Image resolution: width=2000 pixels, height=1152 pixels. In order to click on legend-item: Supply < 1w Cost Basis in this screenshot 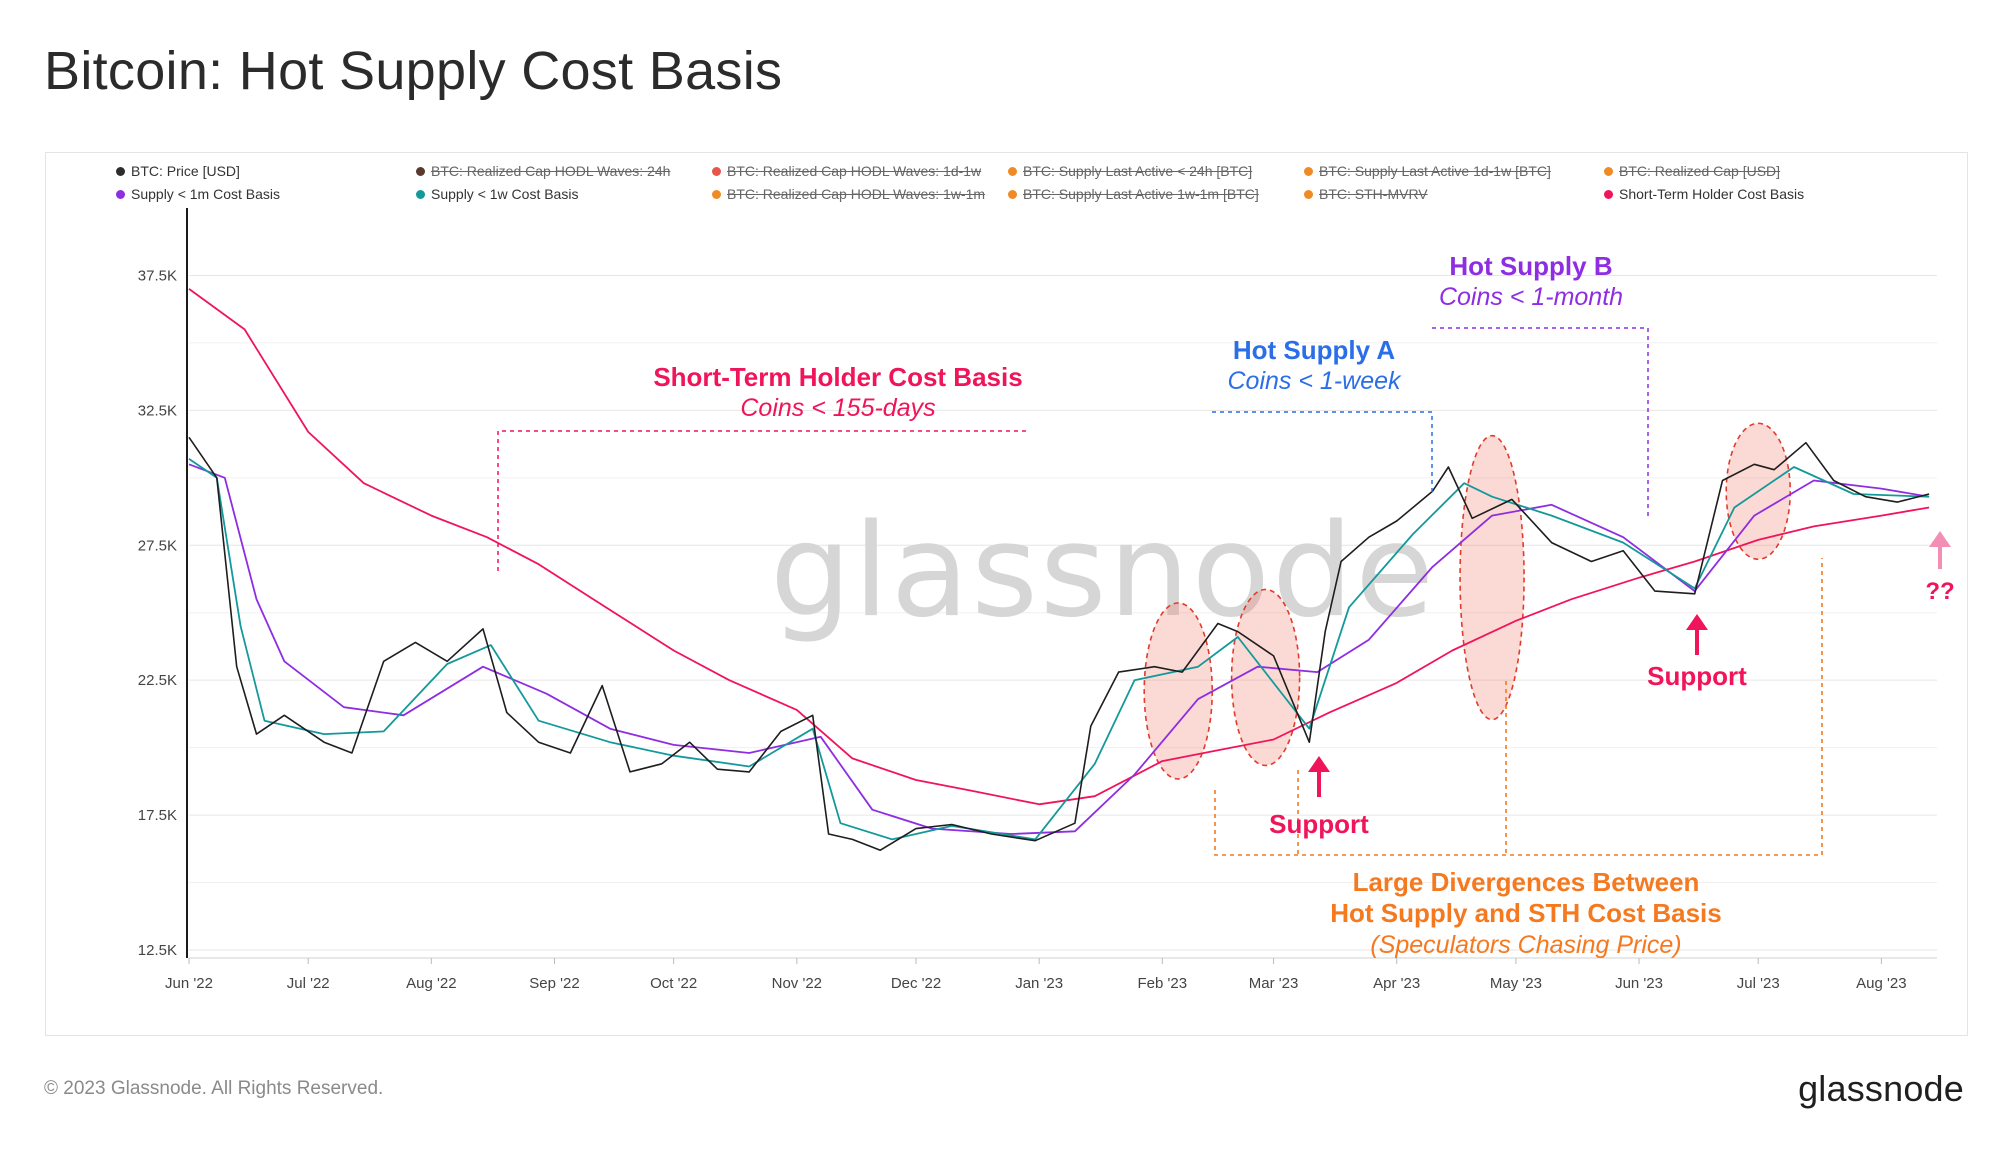, I will do `click(497, 194)`.